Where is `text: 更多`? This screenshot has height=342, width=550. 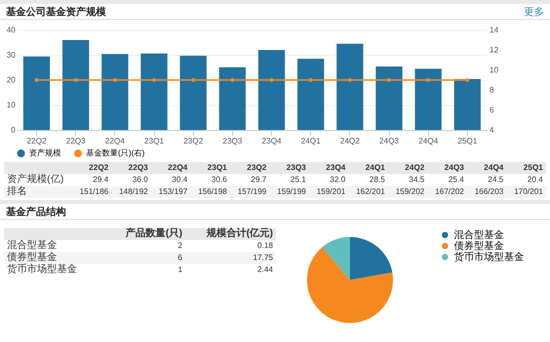
text: 更多 is located at coordinates (534, 13).